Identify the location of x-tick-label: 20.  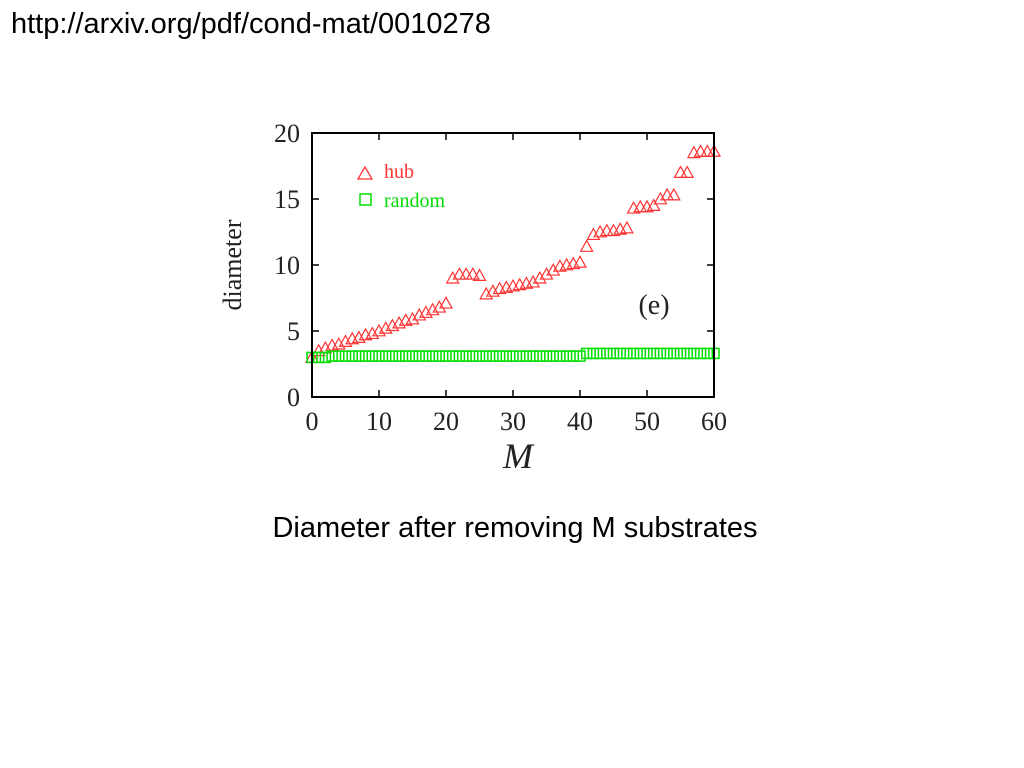
(446, 421).